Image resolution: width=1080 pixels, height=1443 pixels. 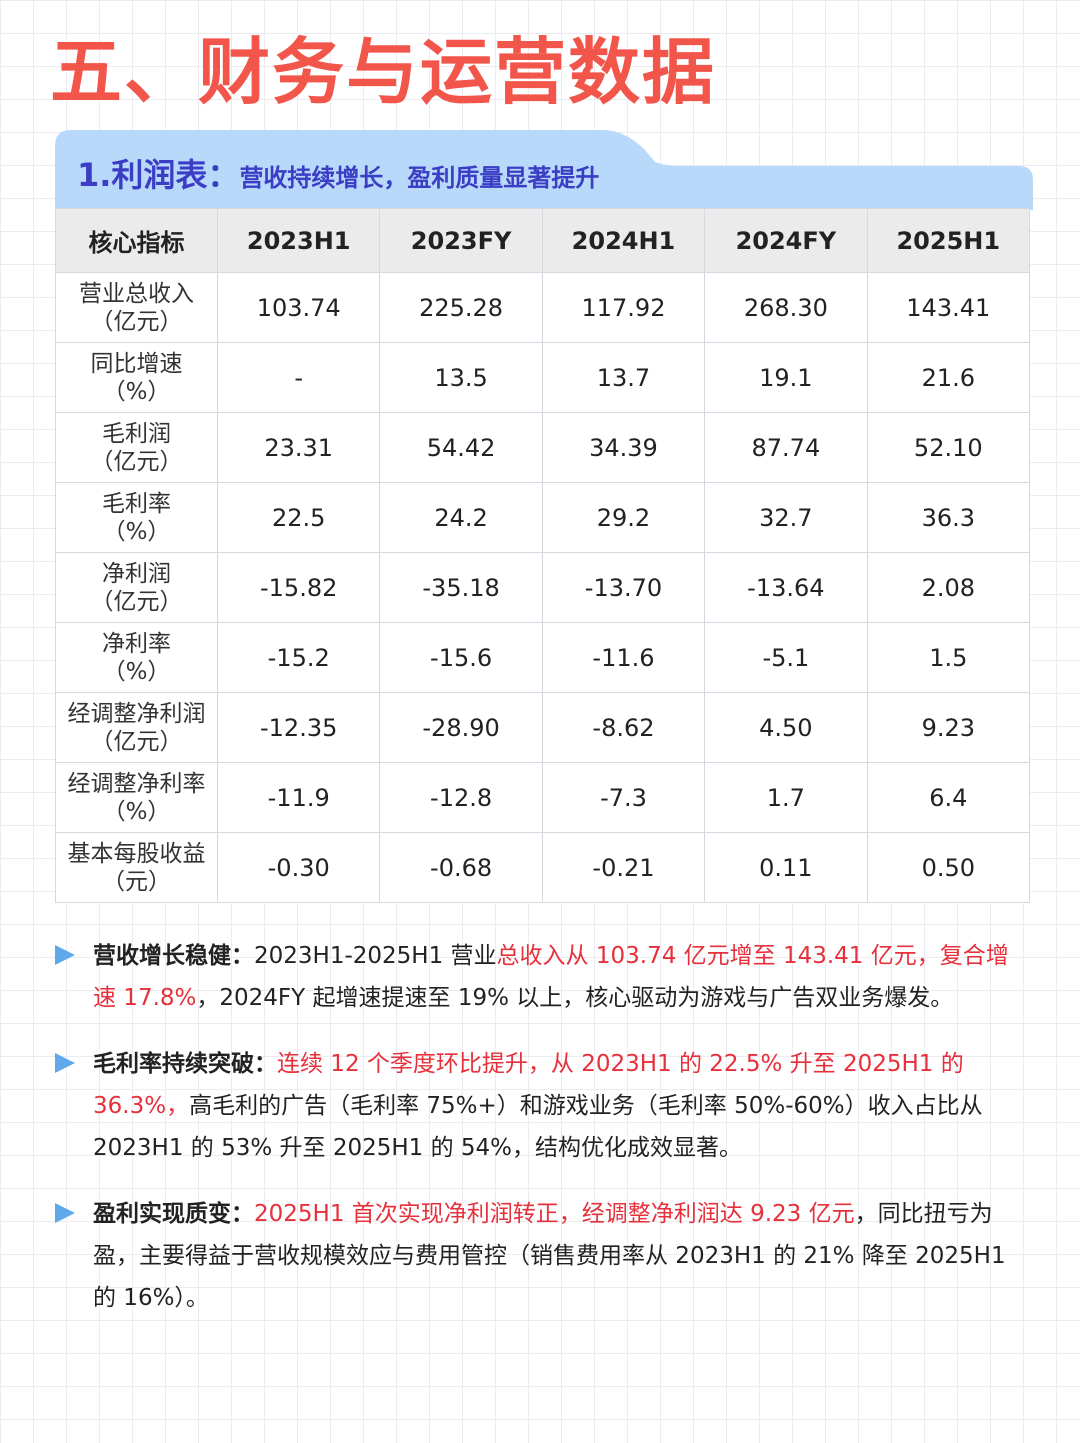 I want to click on column-header: 2025H1, so click(x=948, y=240).